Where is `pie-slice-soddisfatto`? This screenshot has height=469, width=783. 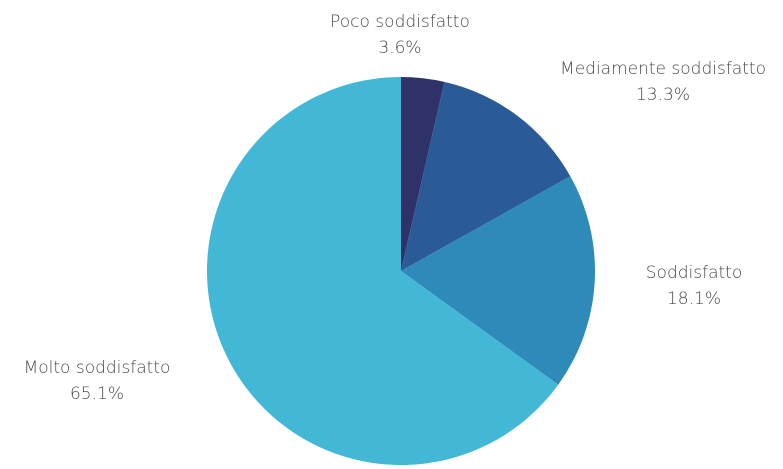 pie-slice-soddisfatto is located at coordinates (498, 280).